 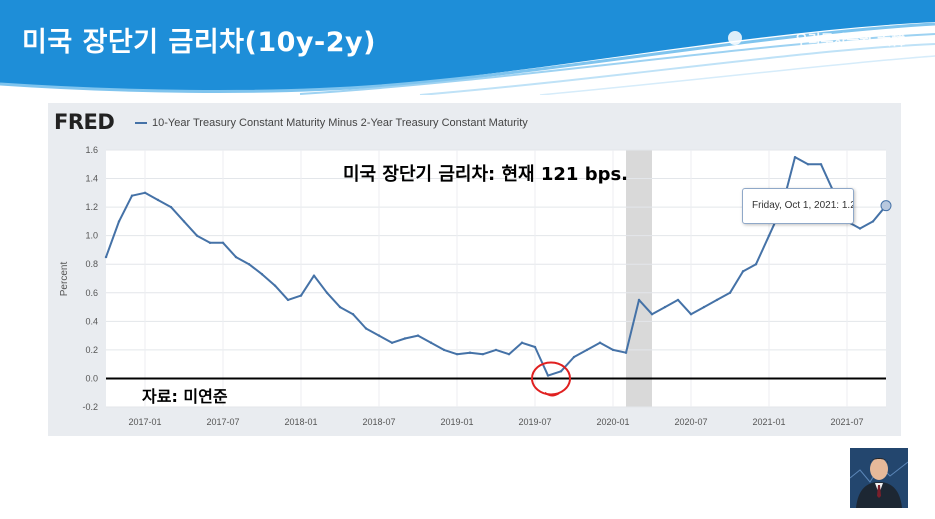 I want to click on x-tick-label: 2021-01, so click(x=768, y=422).